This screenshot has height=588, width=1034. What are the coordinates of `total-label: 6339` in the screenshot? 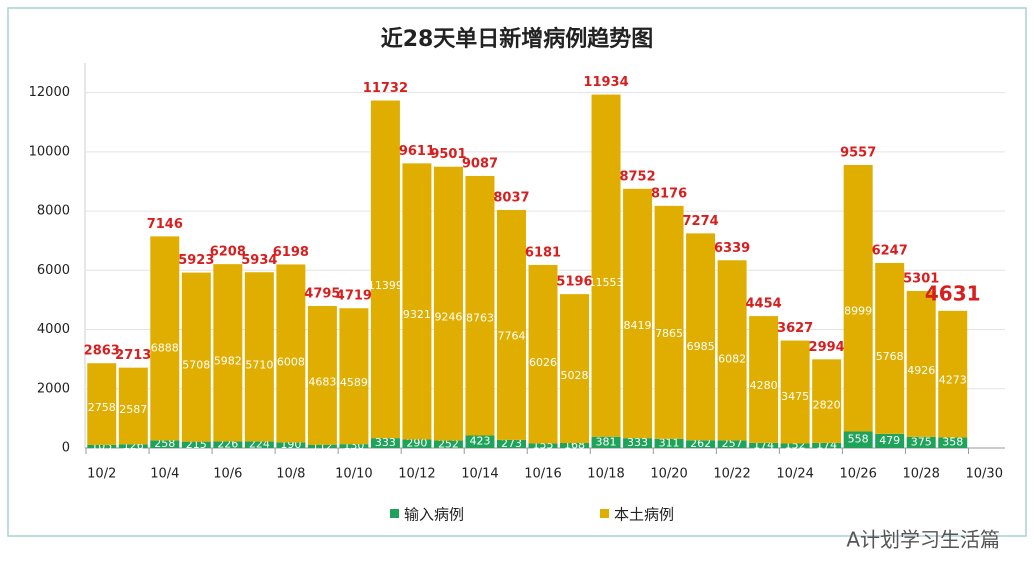 It's located at (732, 248).